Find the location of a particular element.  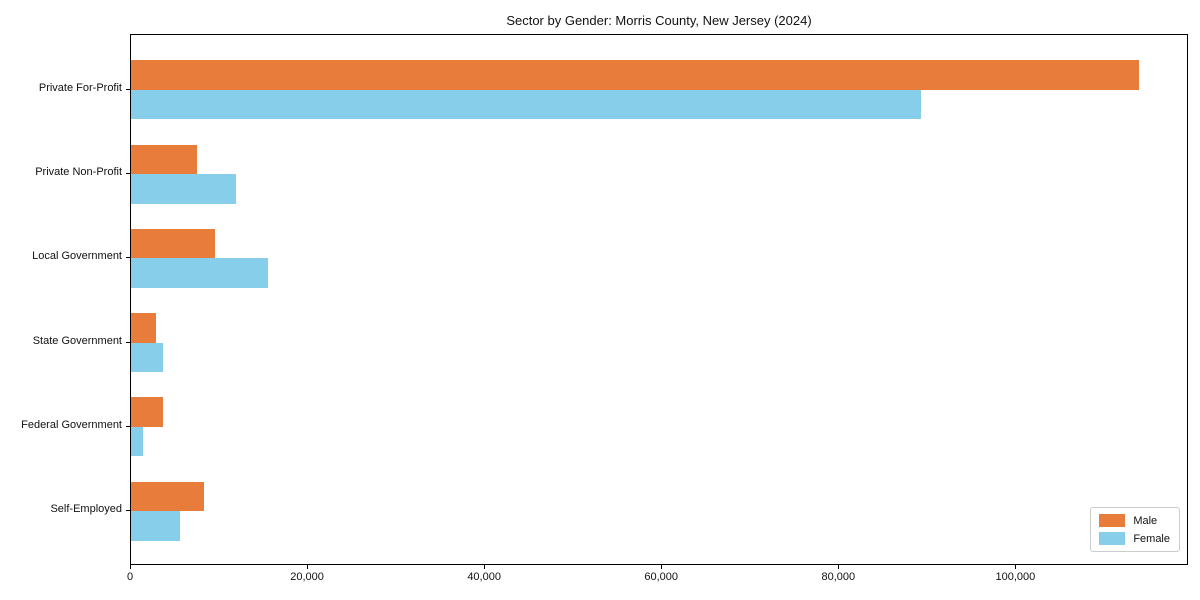

bar-male-local-government is located at coordinates (173, 243).